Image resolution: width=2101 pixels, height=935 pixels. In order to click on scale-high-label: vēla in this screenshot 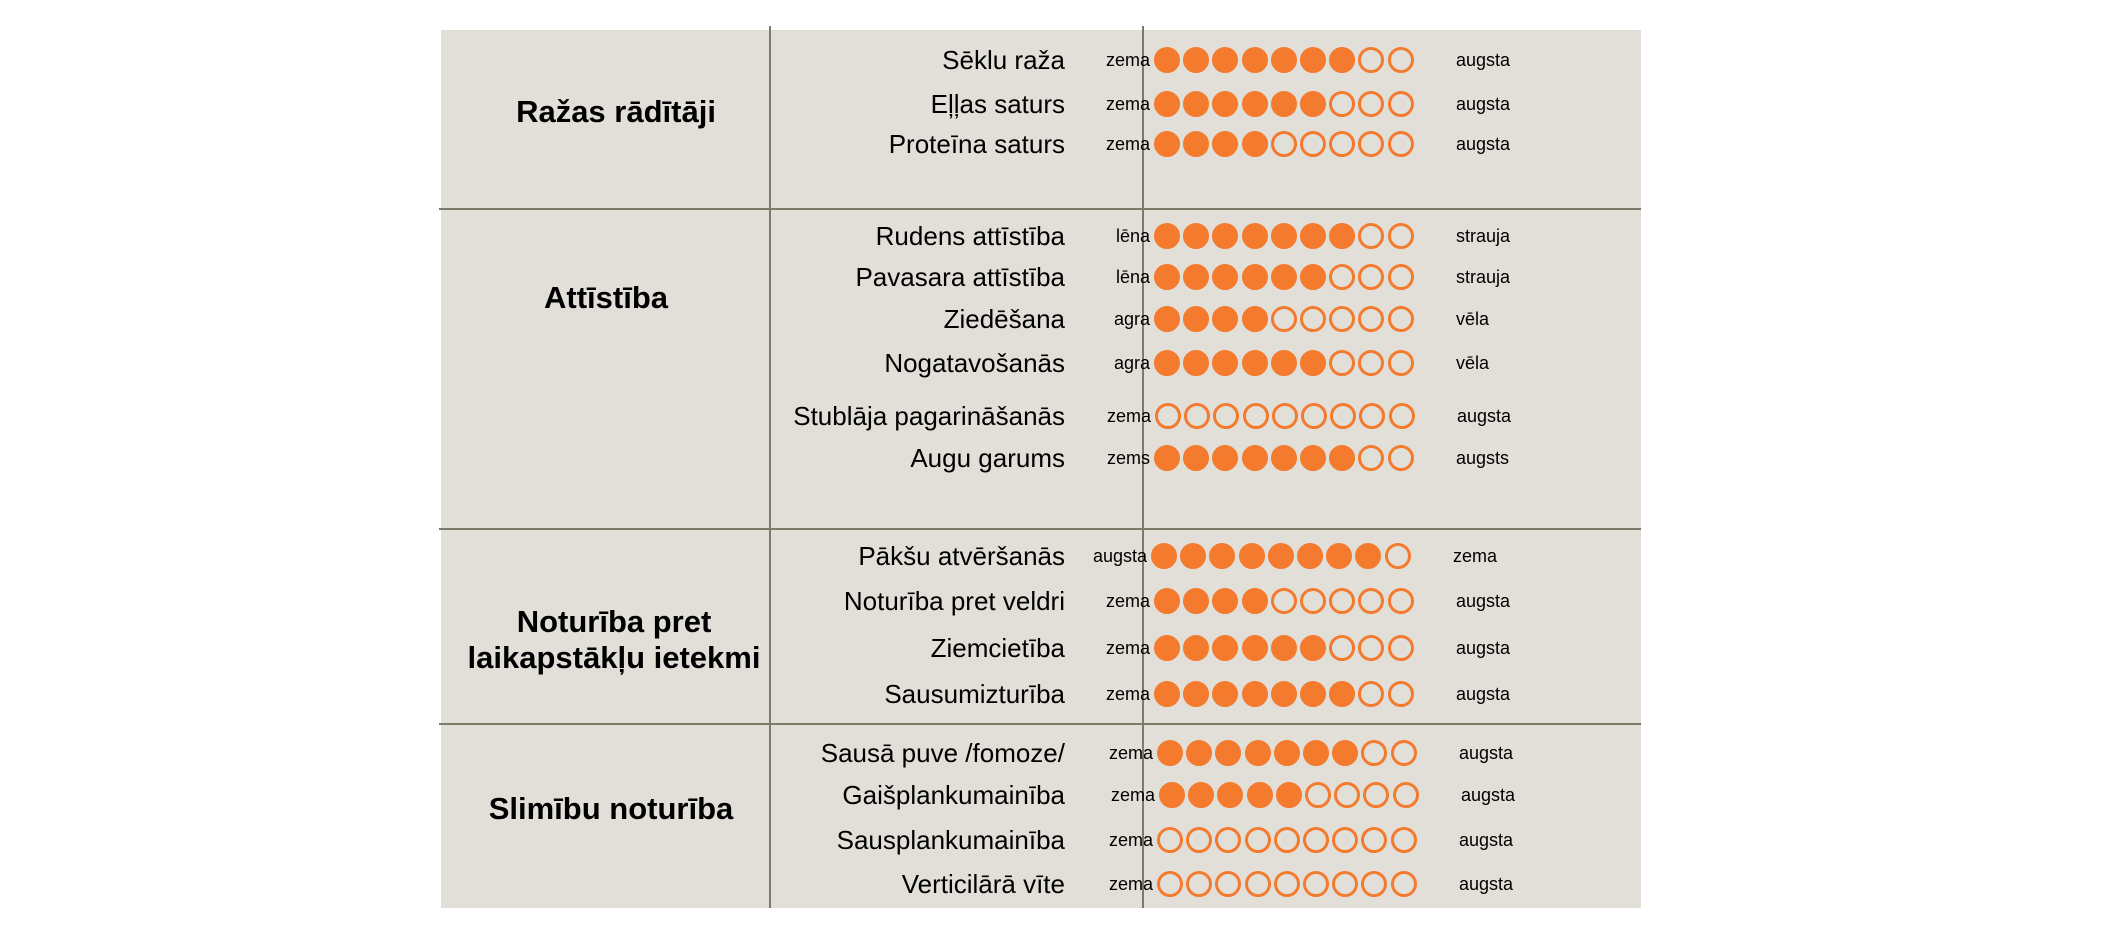, I will do `click(1473, 319)`.